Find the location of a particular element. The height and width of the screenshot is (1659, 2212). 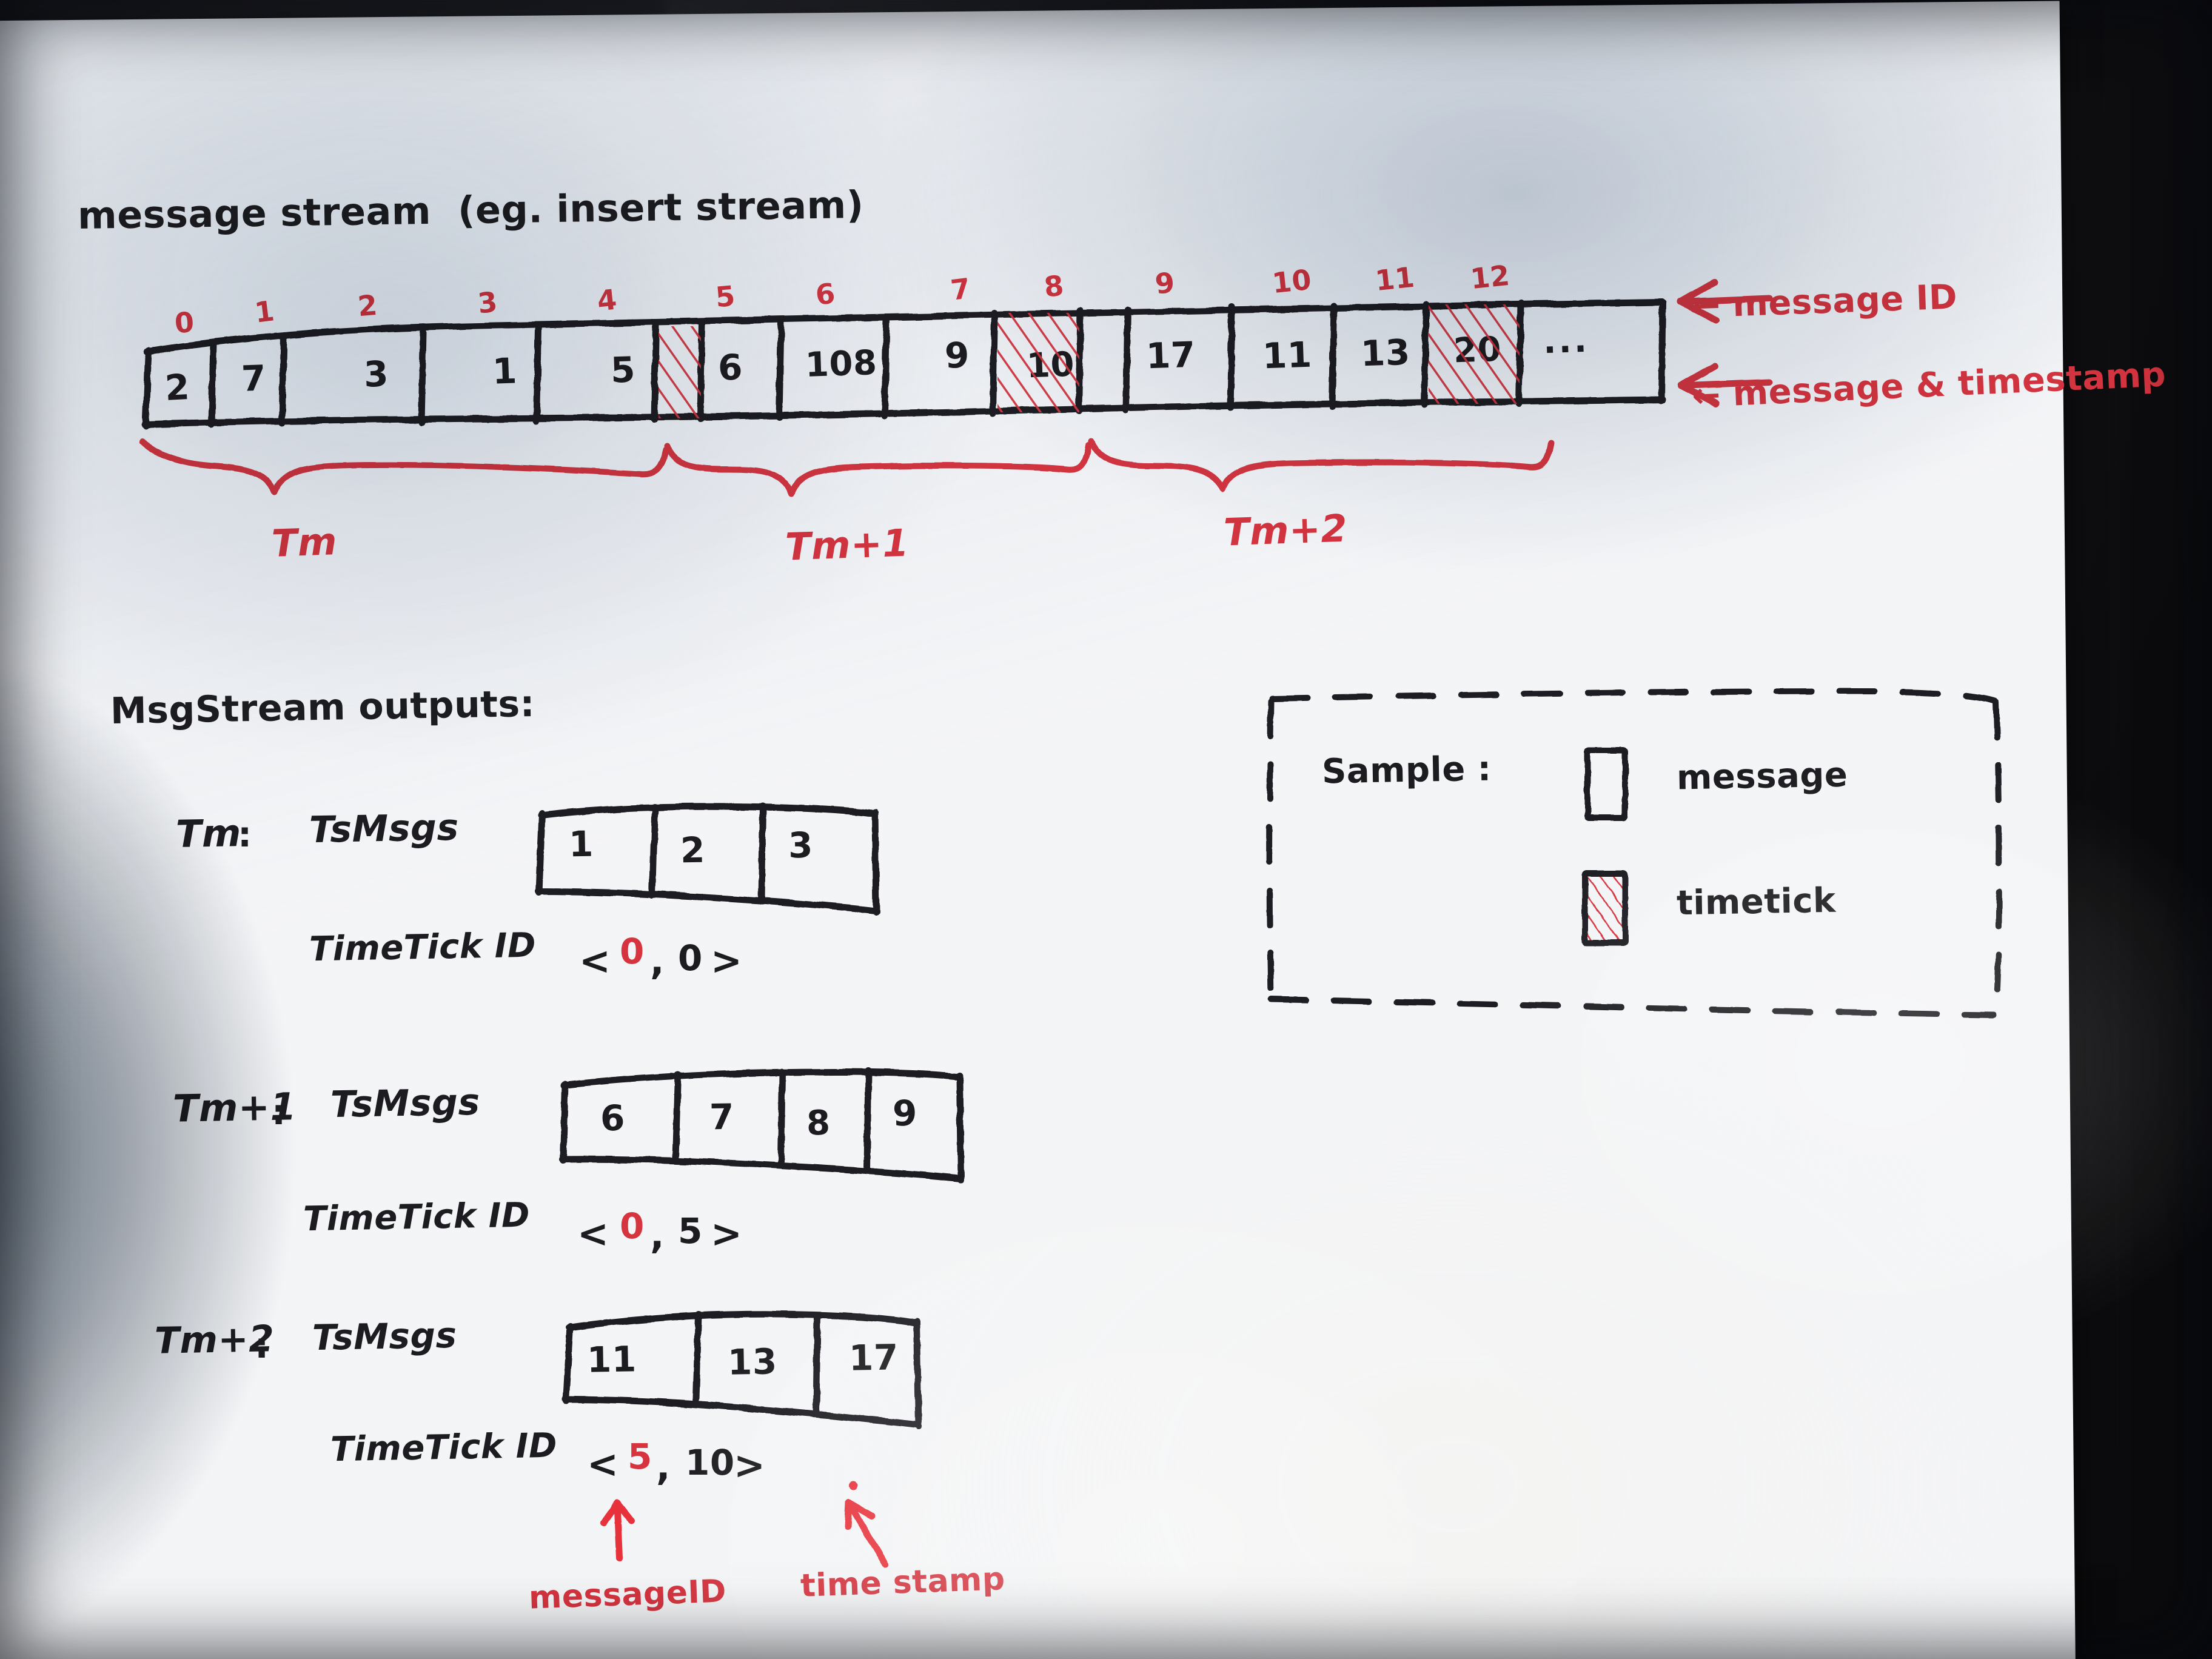

output-table-tm-right is located at coordinates (875, 862).